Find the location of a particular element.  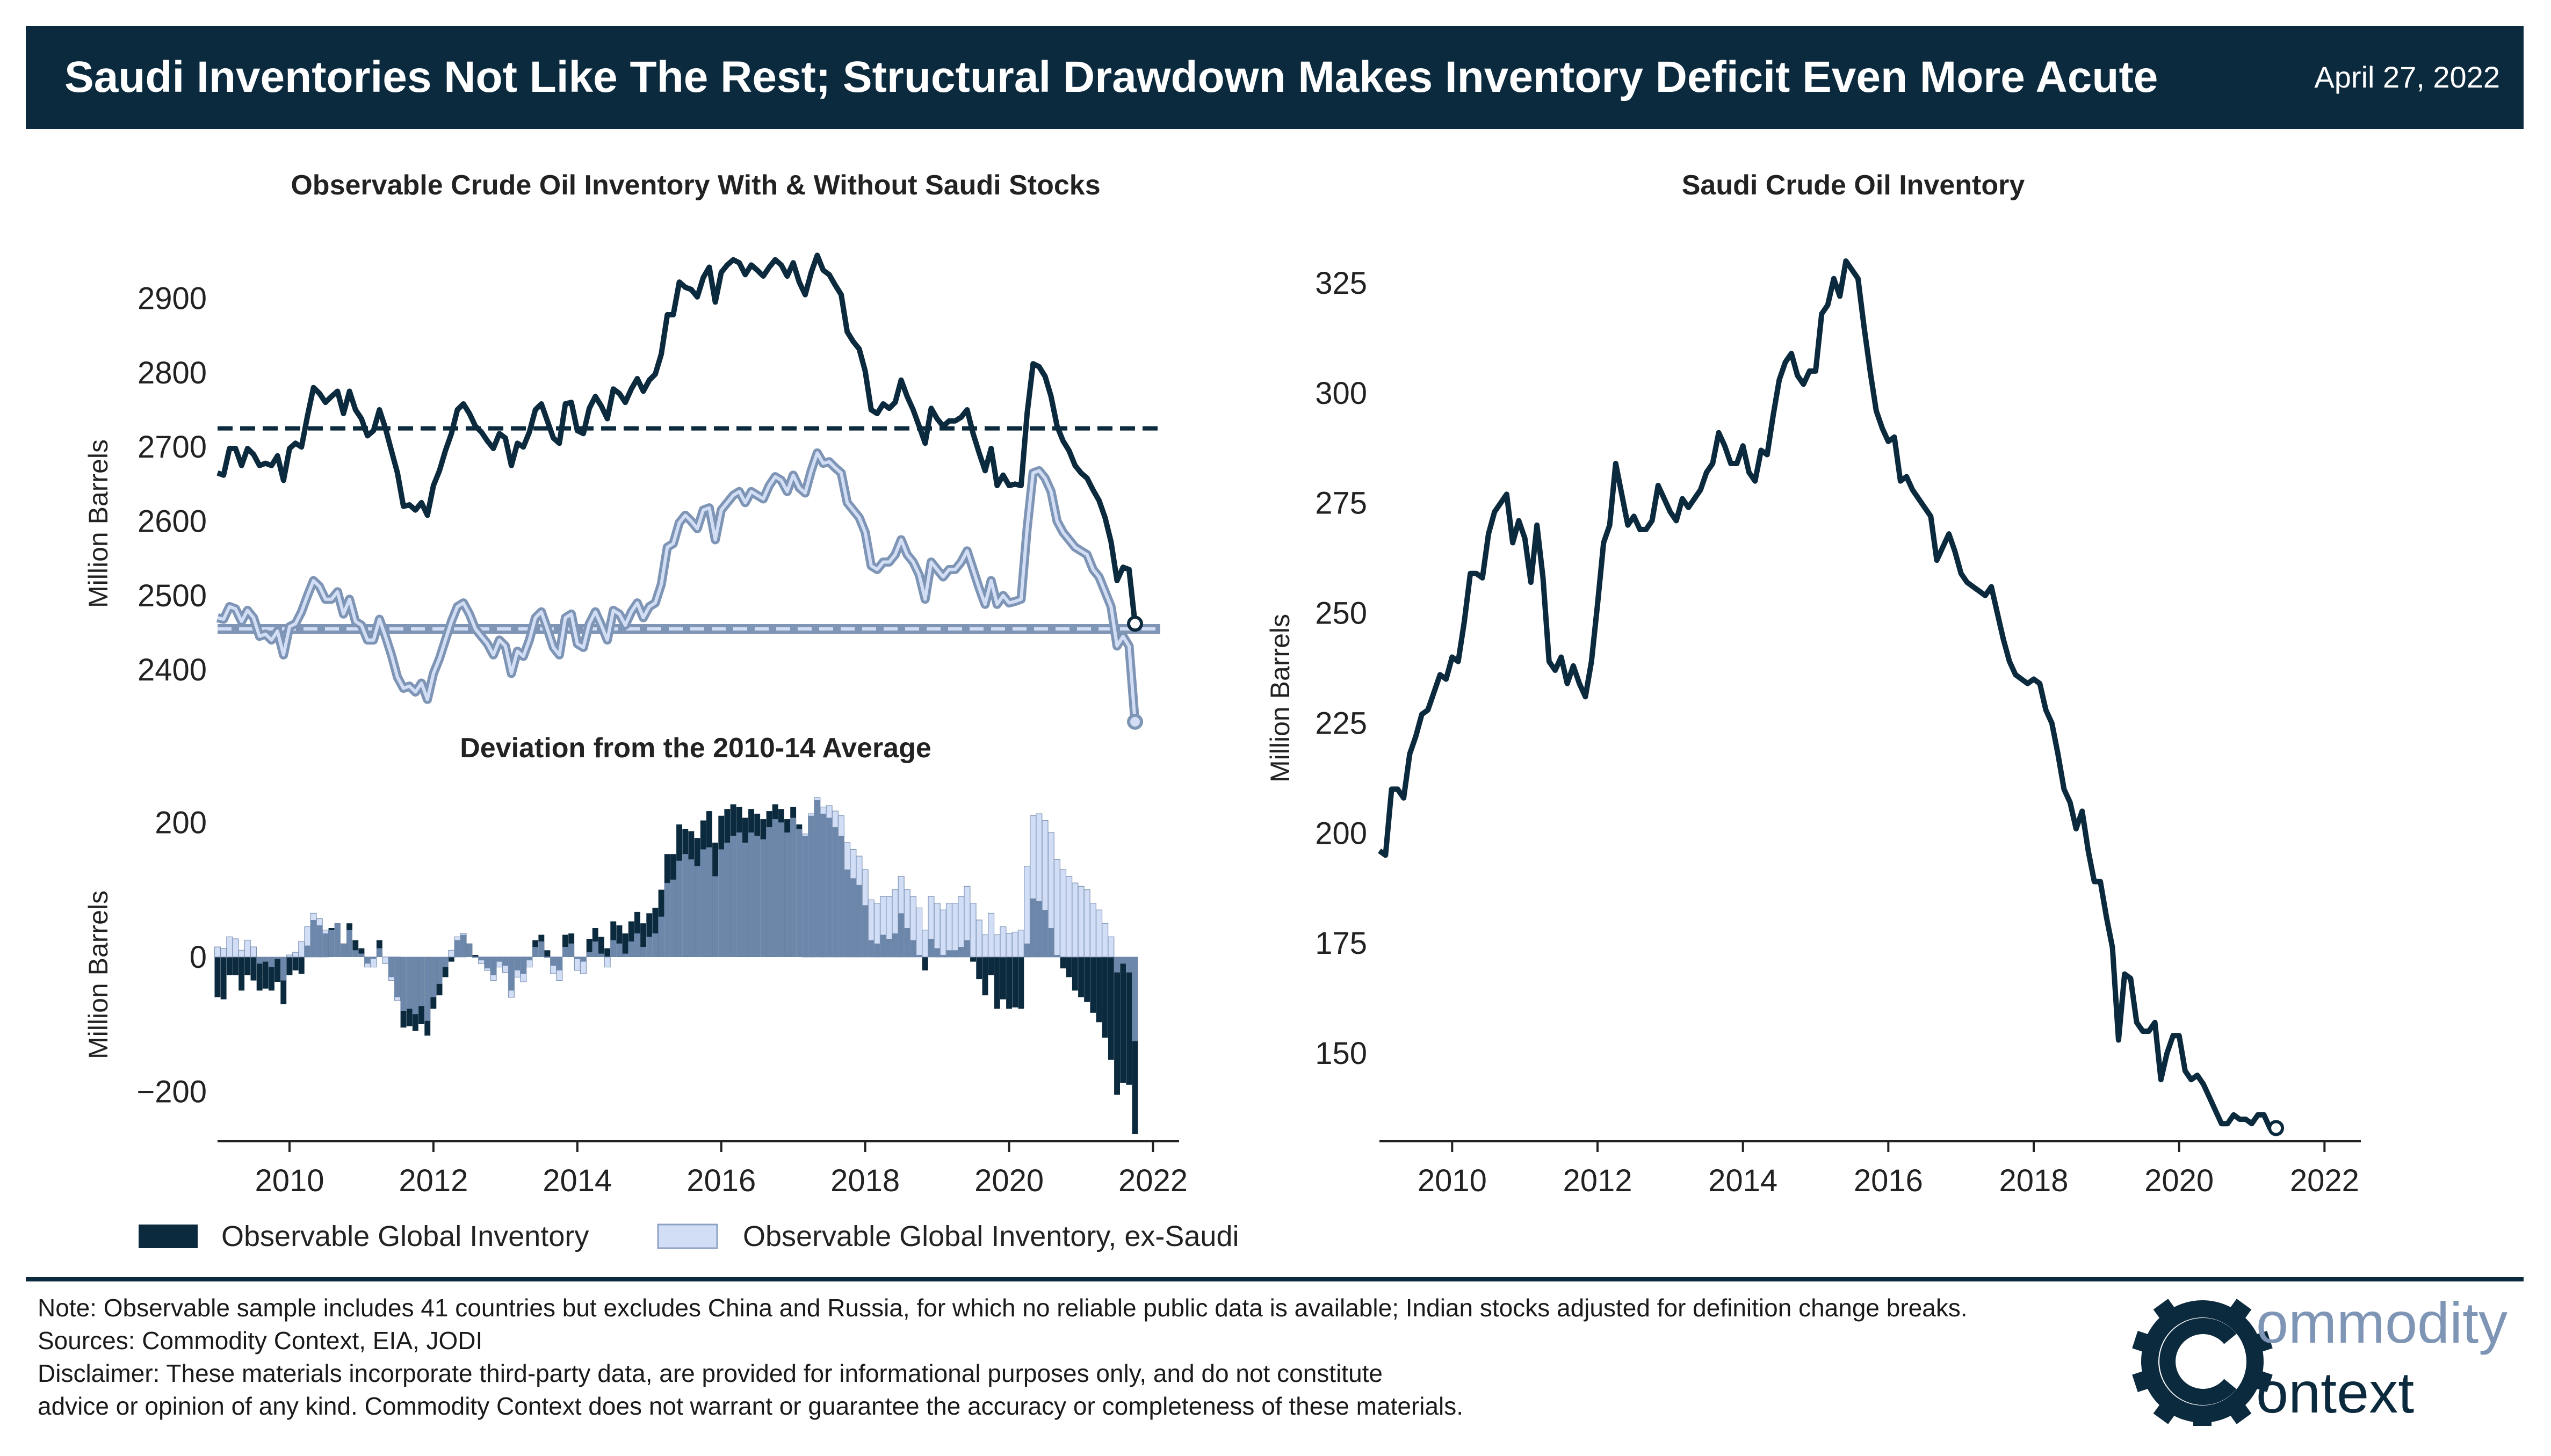

report-date: April 27, 2022 is located at coordinates (2407, 77).